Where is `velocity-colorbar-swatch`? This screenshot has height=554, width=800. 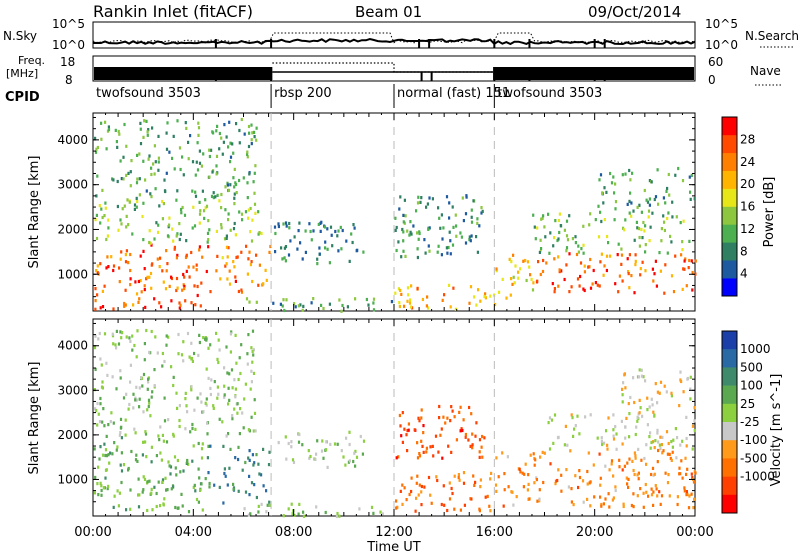
velocity-colorbar-swatch is located at coordinates (729, 413).